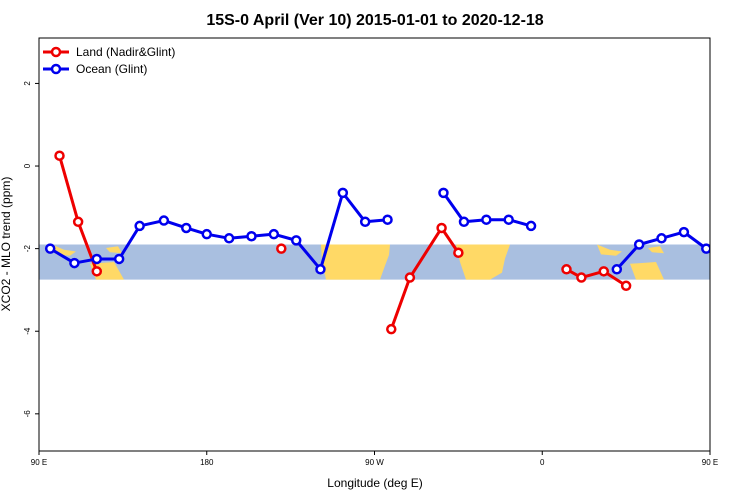  I want to click on legend-marker-land, so click(56, 52).